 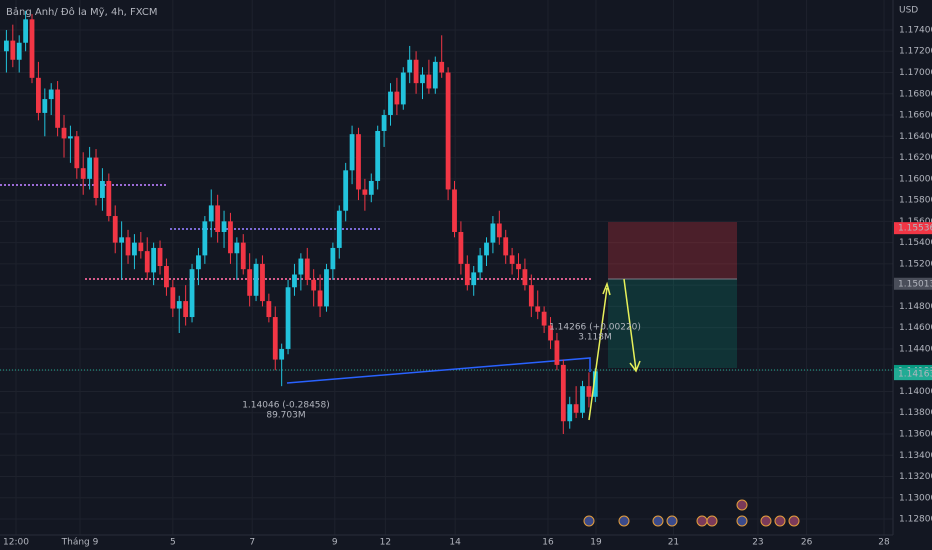 I want to click on x-tick-label: 26, so click(x=807, y=543).